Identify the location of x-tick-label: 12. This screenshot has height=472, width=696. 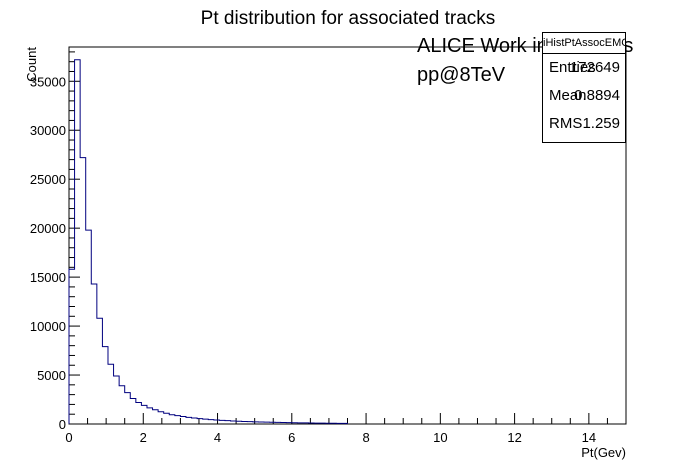
(514, 437).